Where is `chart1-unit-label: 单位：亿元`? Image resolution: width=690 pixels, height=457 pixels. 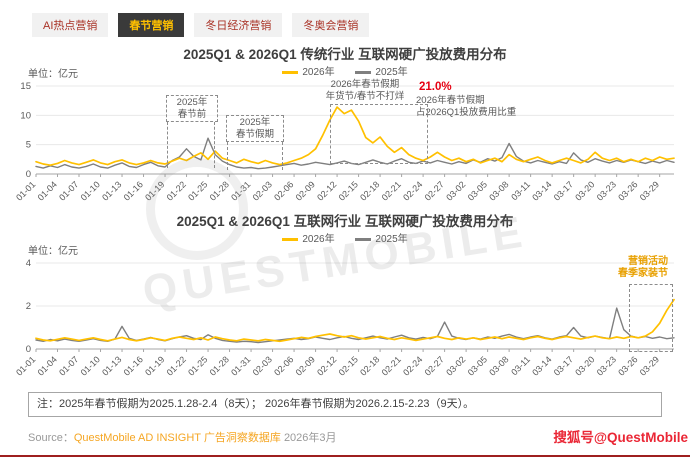
chart1-unit-label: 单位：亿元 is located at coordinates (53, 74).